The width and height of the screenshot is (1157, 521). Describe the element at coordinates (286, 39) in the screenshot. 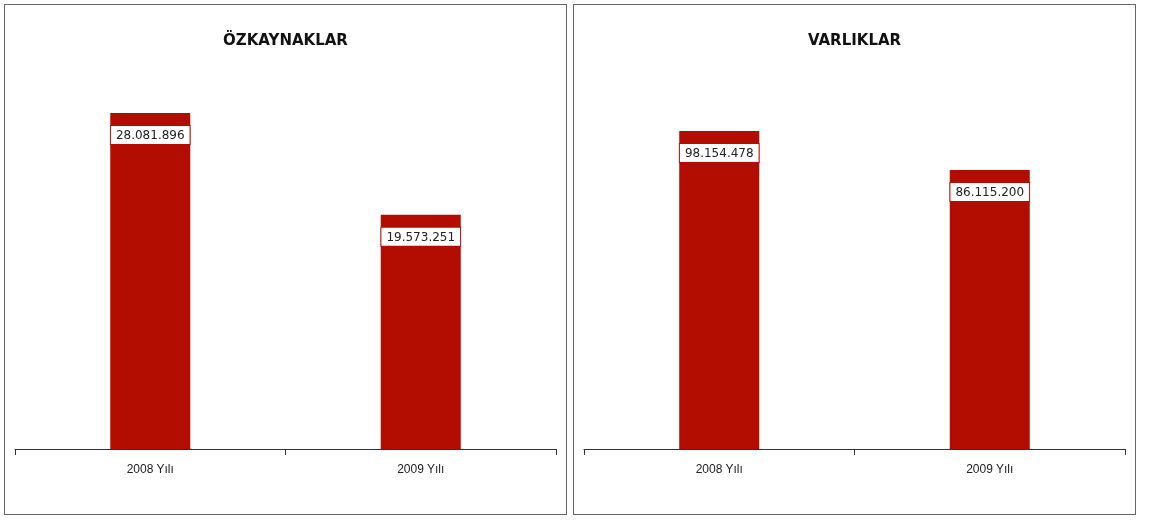

I see `chart-title: ÖZKAYNAKLAR` at that location.